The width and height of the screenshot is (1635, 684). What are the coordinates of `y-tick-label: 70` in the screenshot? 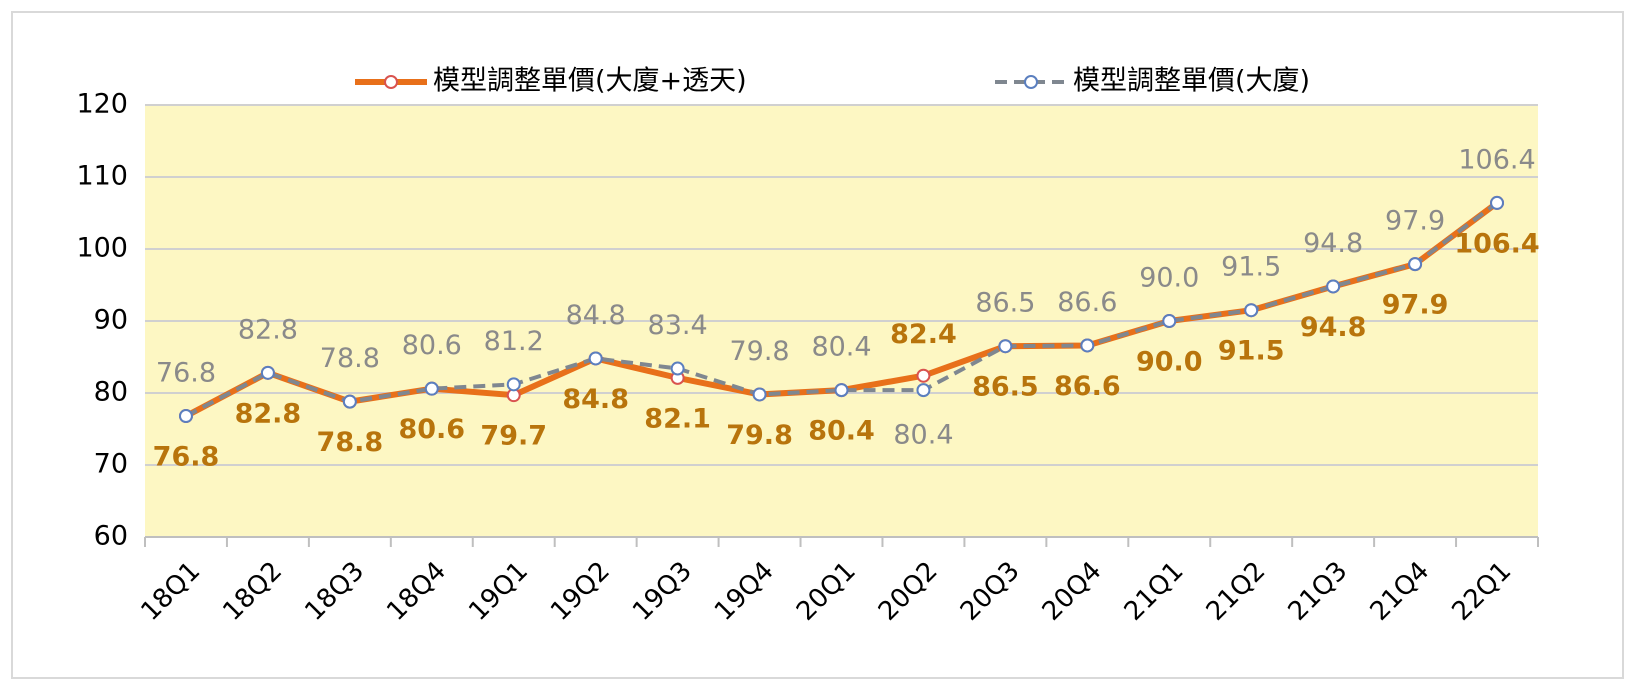 It's located at (111, 464).